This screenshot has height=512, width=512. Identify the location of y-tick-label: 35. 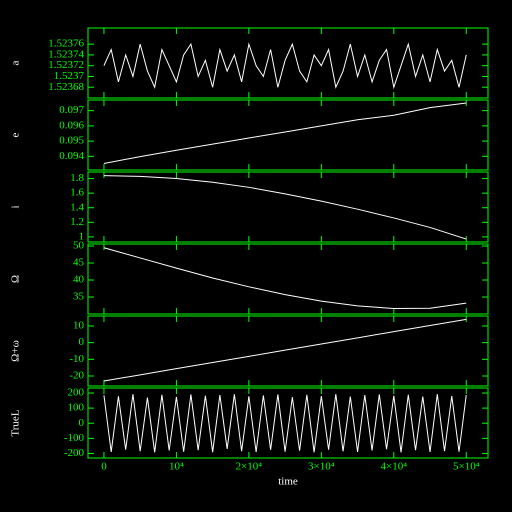
(79, 297).